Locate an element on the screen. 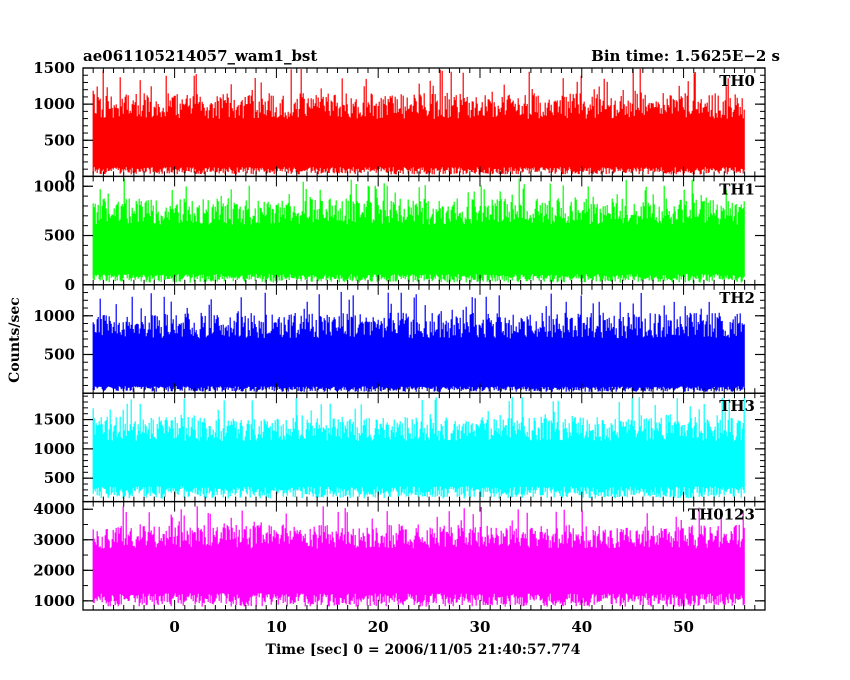  chart-title-right: Bin time: 1.5625E−2 s is located at coordinates (685, 56).